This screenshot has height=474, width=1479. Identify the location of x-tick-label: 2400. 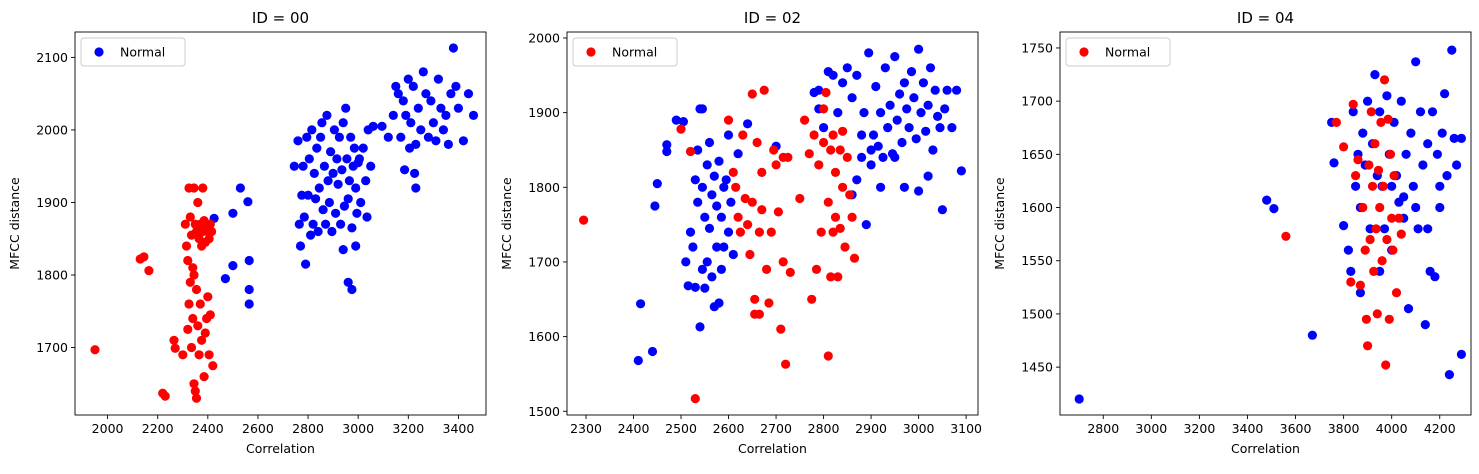
(208, 428).